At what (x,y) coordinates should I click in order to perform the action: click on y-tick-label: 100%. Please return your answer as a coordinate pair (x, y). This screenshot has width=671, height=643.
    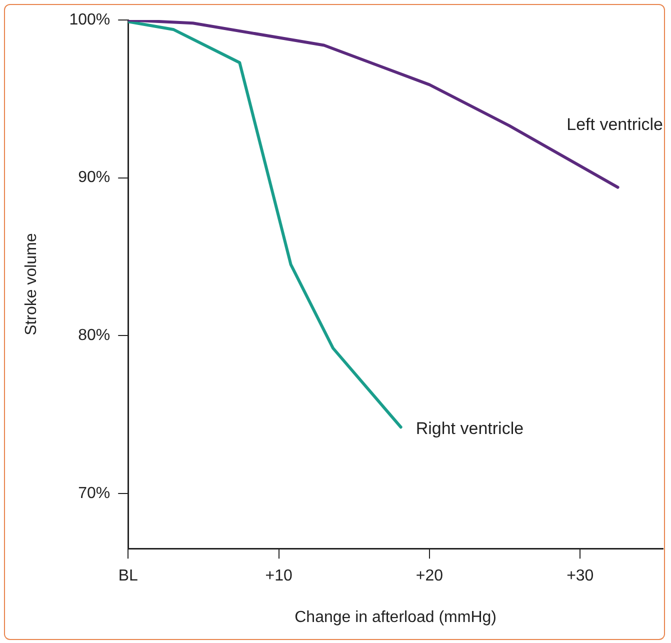
    Looking at the image, I should click on (89, 19).